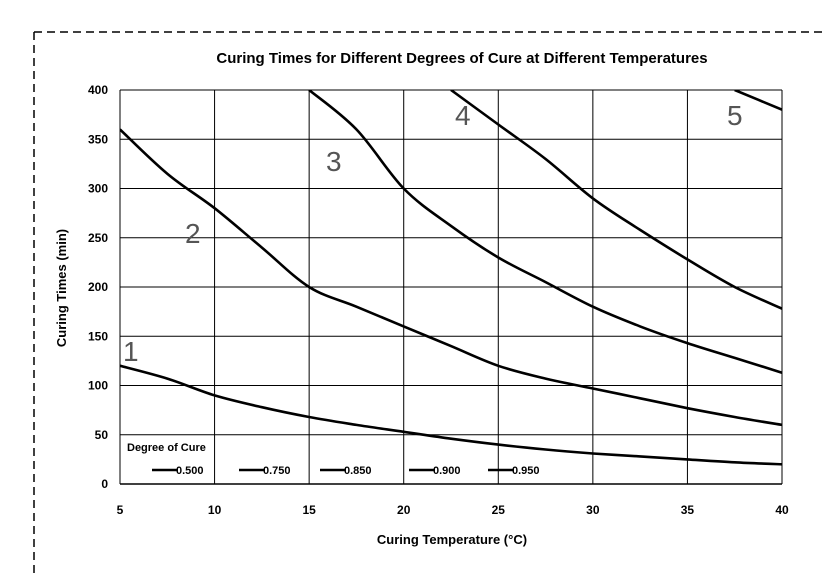  I want to click on legend: Degree of Cure 0.500 0.750 0.850 0.900 0.950, so click(333, 459).